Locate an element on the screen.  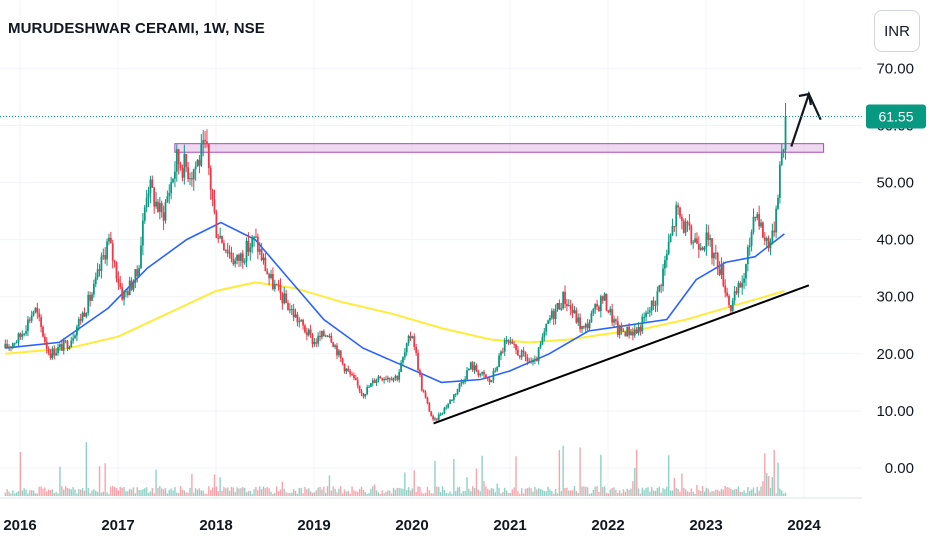
resistance-zone is located at coordinates (499, 148).